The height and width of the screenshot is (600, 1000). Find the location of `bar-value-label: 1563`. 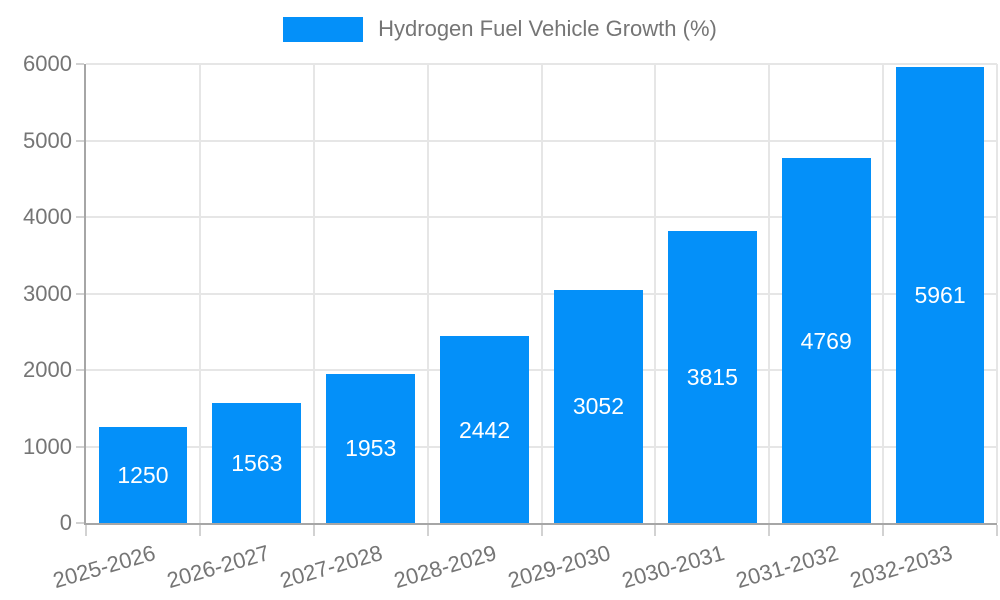

bar-value-label: 1563 is located at coordinates (257, 463).